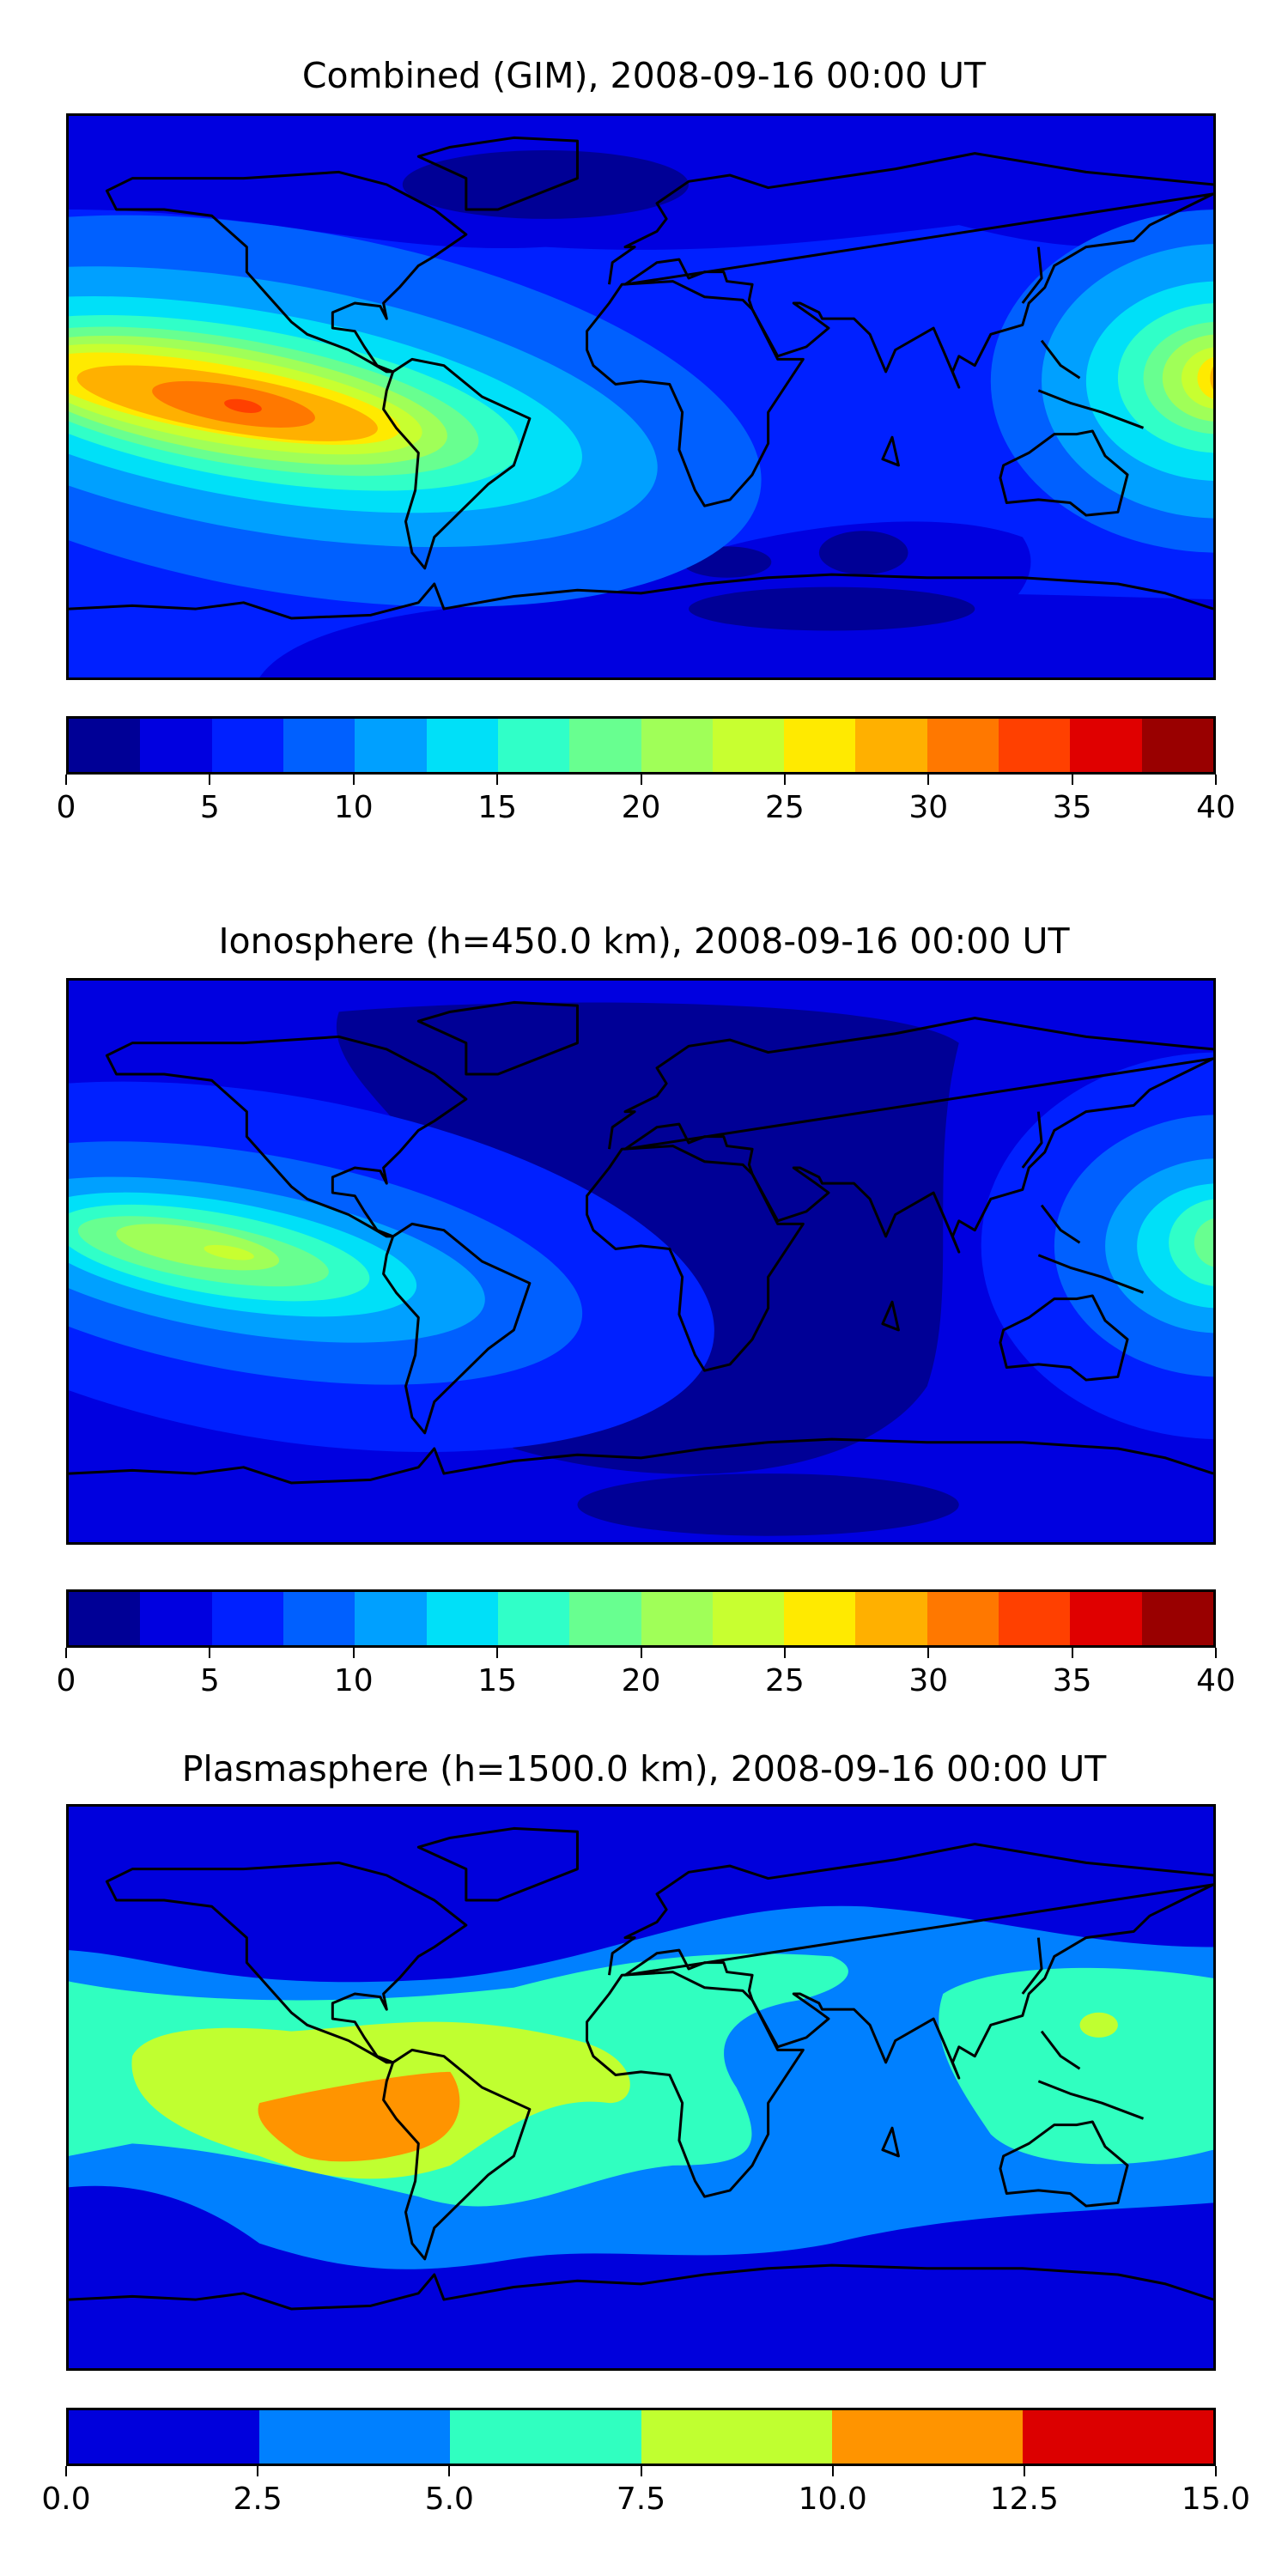 This screenshot has width=1288, height=2576. Describe the element at coordinates (1098, 2025) in the screenshot. I see `contour-level-7.5-10` at that location.